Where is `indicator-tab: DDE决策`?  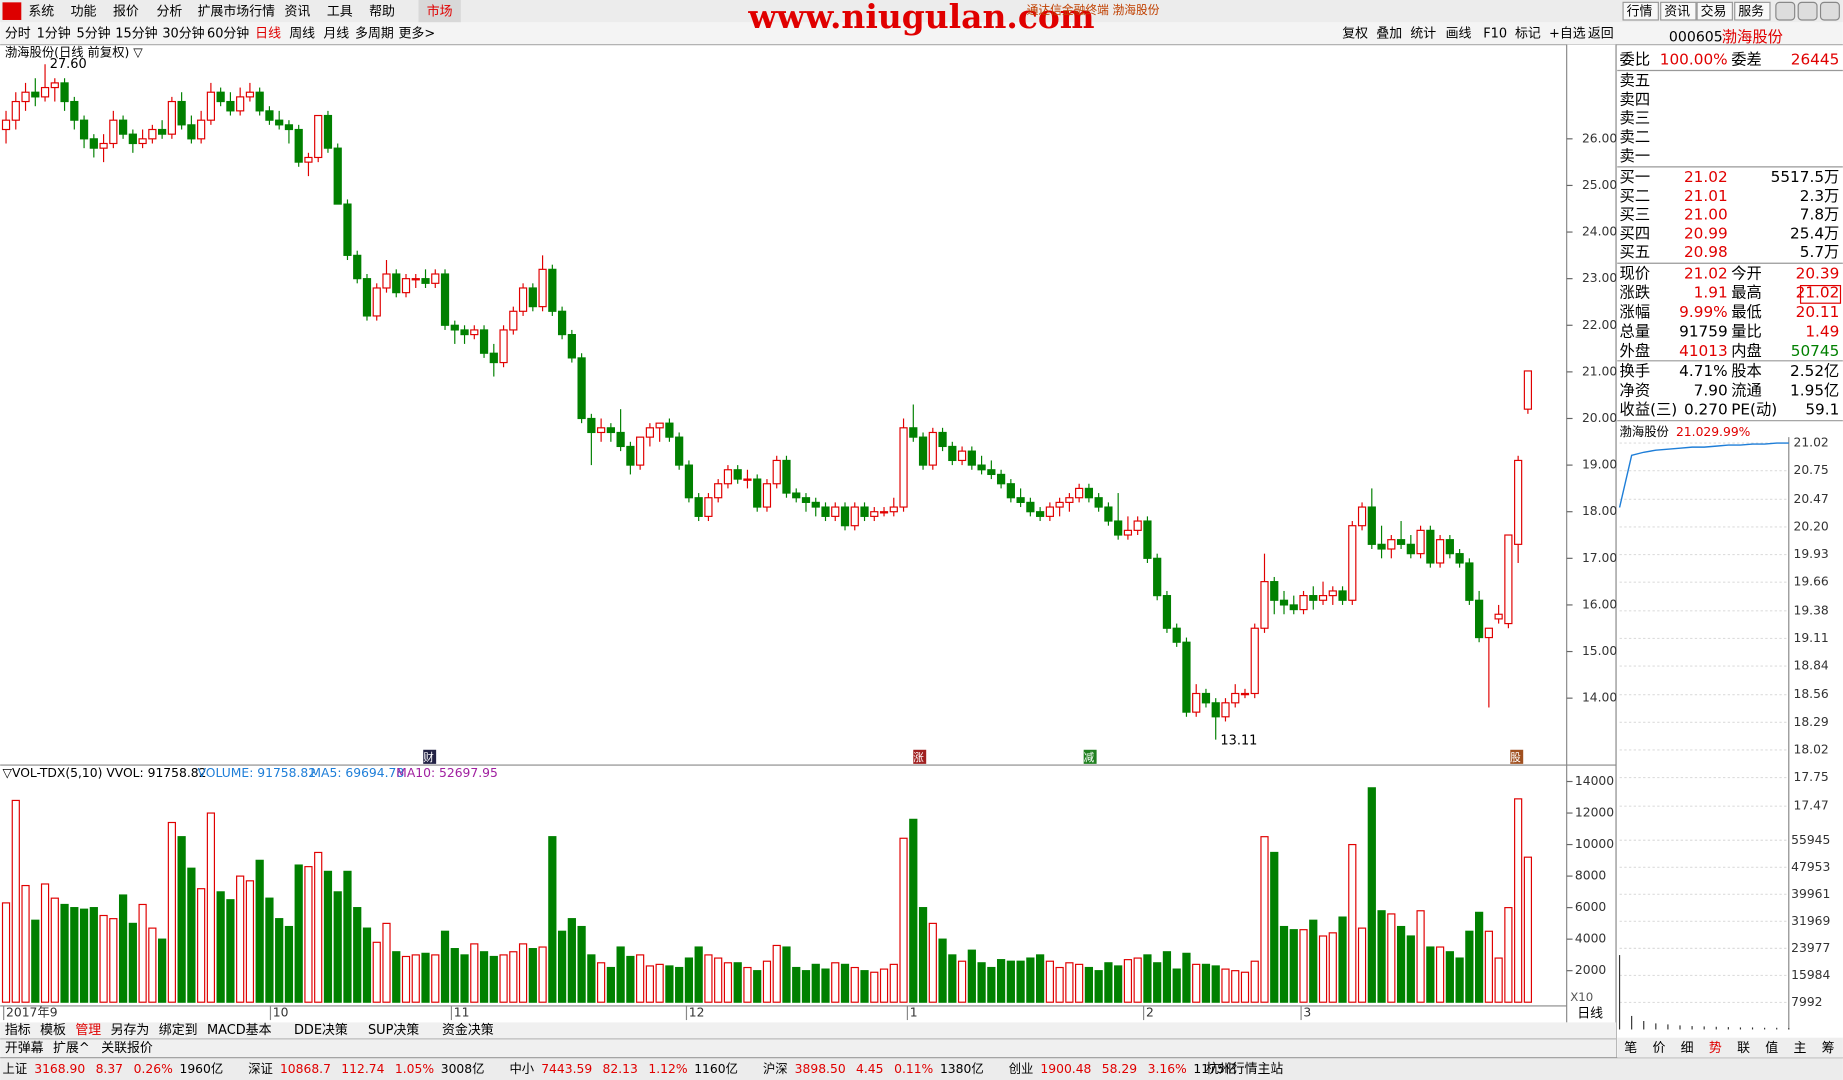 indicator-tab: DDE决策 is located at coordinates (321, 1030).